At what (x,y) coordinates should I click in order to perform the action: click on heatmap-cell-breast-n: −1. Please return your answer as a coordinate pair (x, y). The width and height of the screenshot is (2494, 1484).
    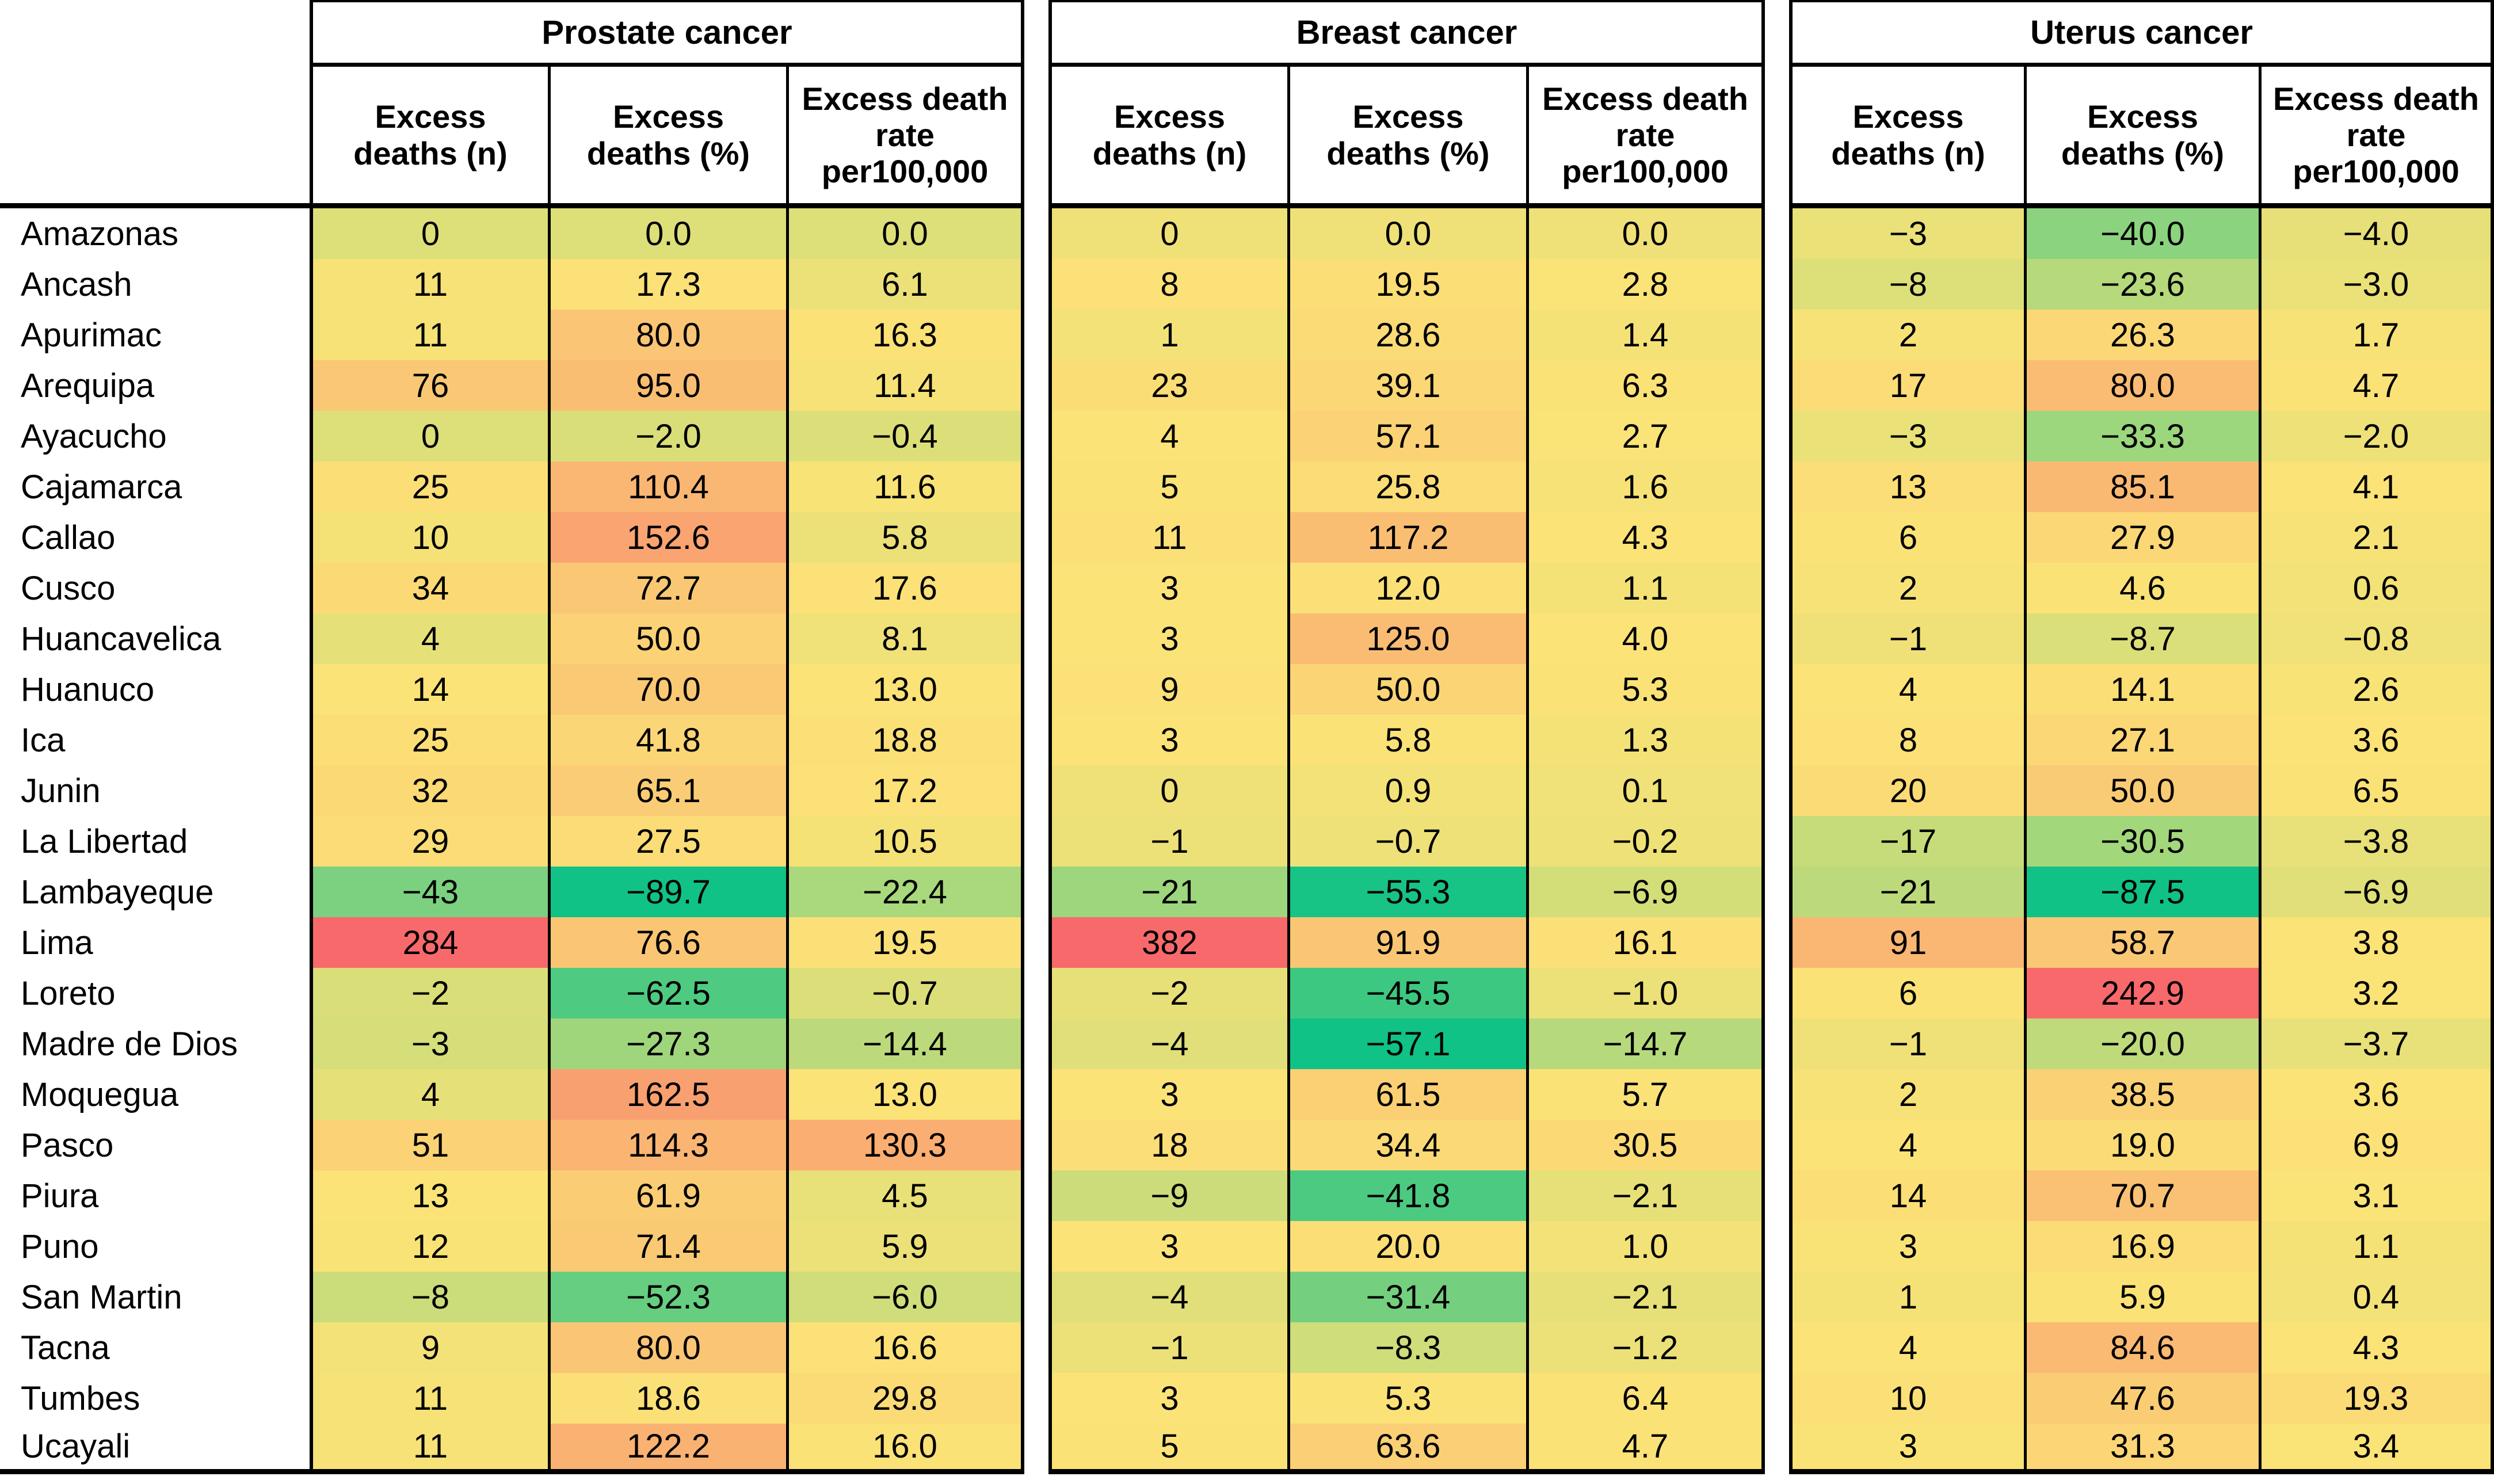
    Looking at the image, I should click on (1168, 1347).